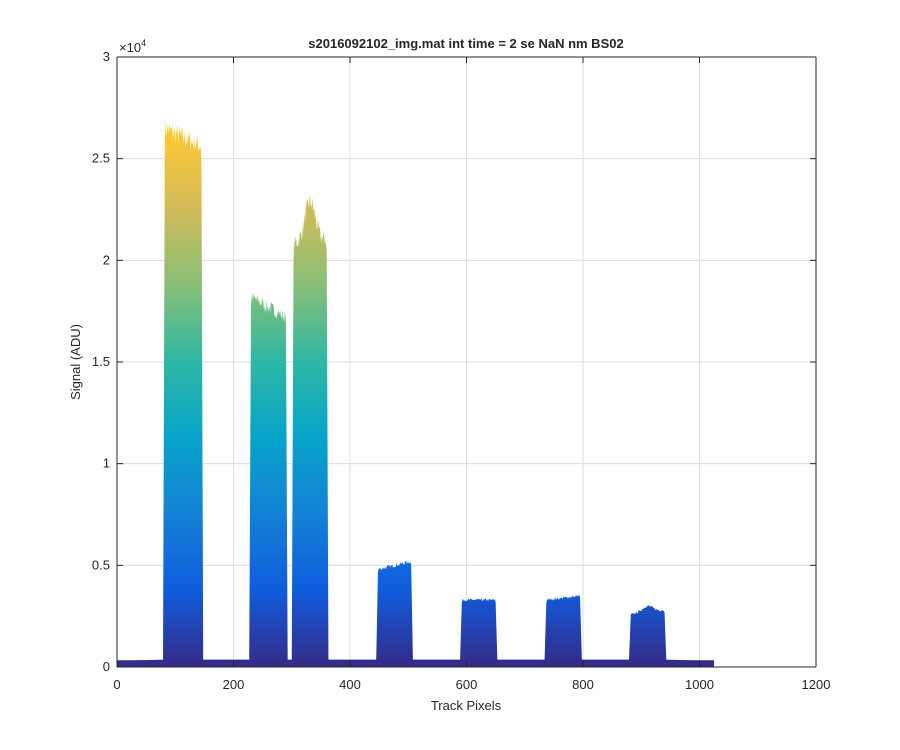  Describe the element at coordinates (106, 463) in the screenshot. I see `y-tick-label: 1` at that location.